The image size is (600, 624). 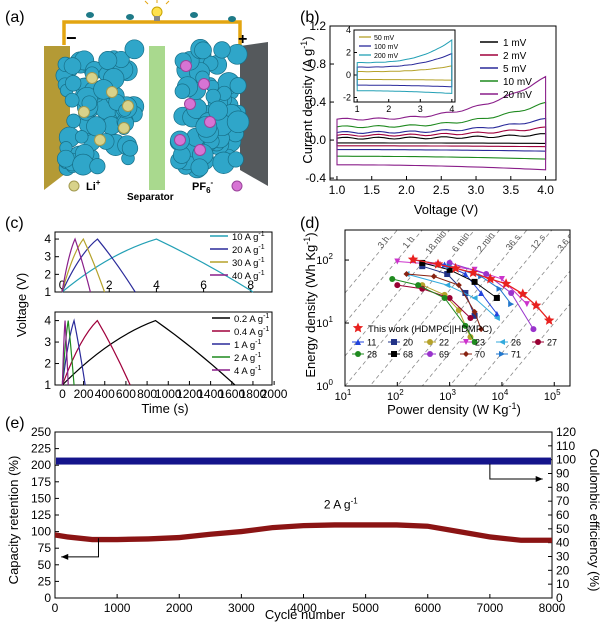 I want to click on e-x-tick-label: 5000, so click(x=365, y=608).